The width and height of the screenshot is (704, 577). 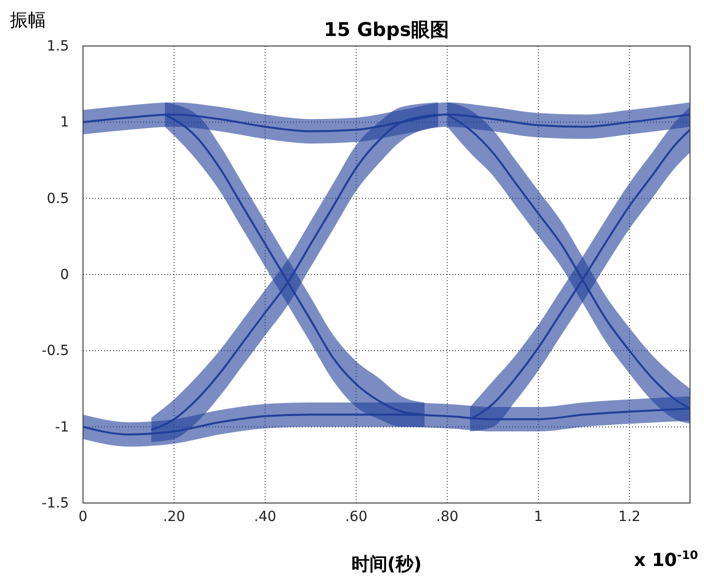 I want to click on y-tick-label: 0, so click(x=64, y=274).